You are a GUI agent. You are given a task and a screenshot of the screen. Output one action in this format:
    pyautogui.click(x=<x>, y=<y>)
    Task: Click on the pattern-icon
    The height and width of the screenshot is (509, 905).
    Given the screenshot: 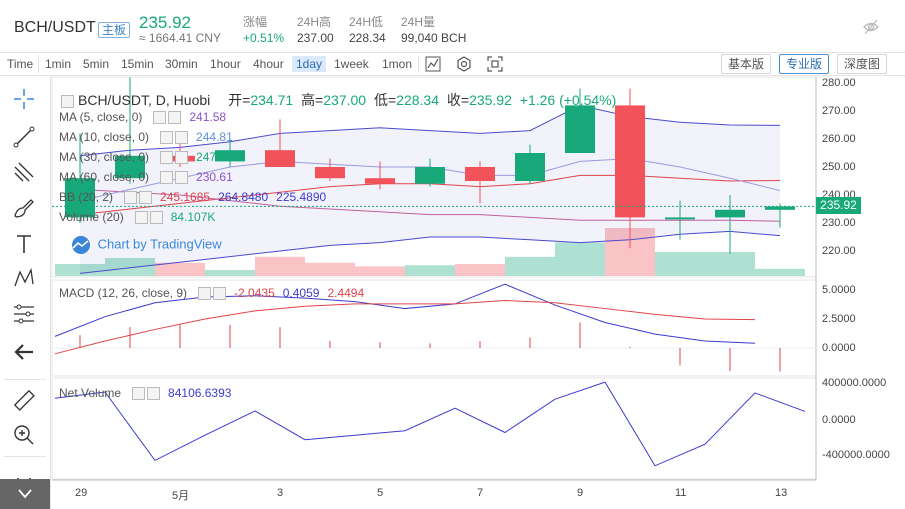 What is the action you would take?
    pyautogui.click(x=24, y=279)
    